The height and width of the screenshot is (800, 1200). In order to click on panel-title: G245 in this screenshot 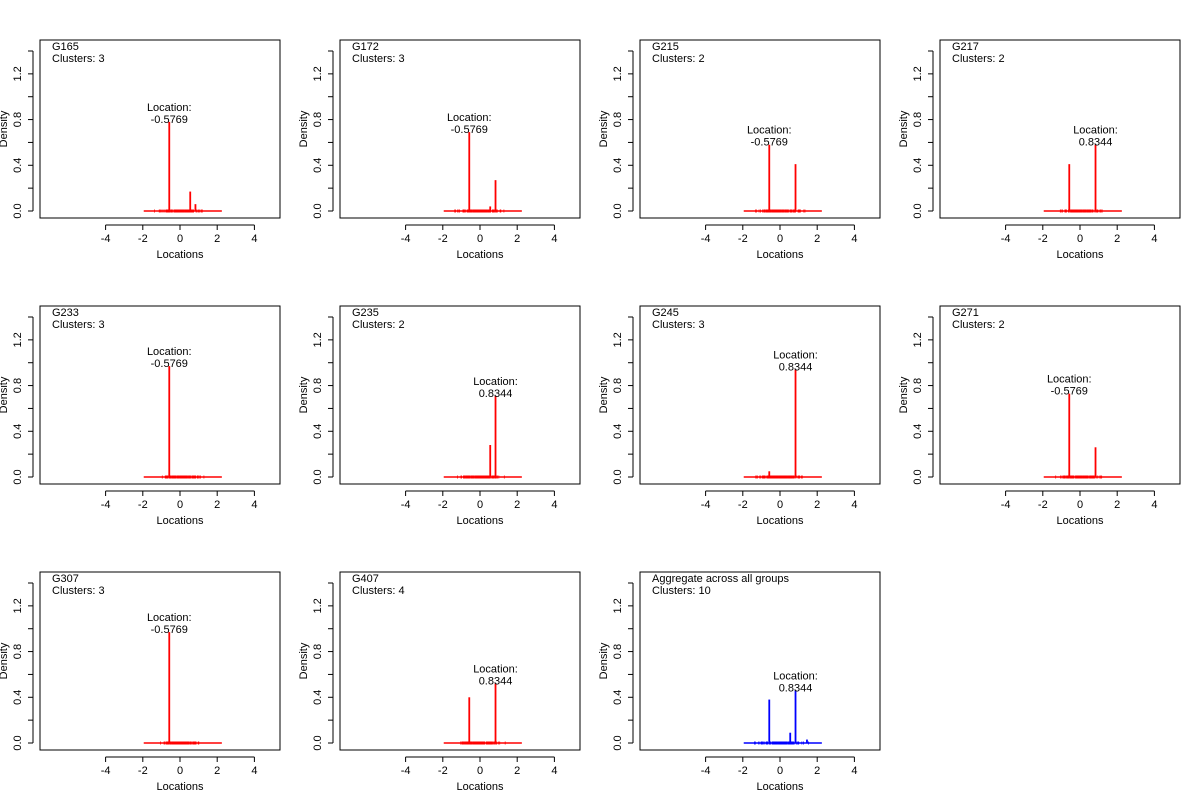, I will do `click(665, 313)`.